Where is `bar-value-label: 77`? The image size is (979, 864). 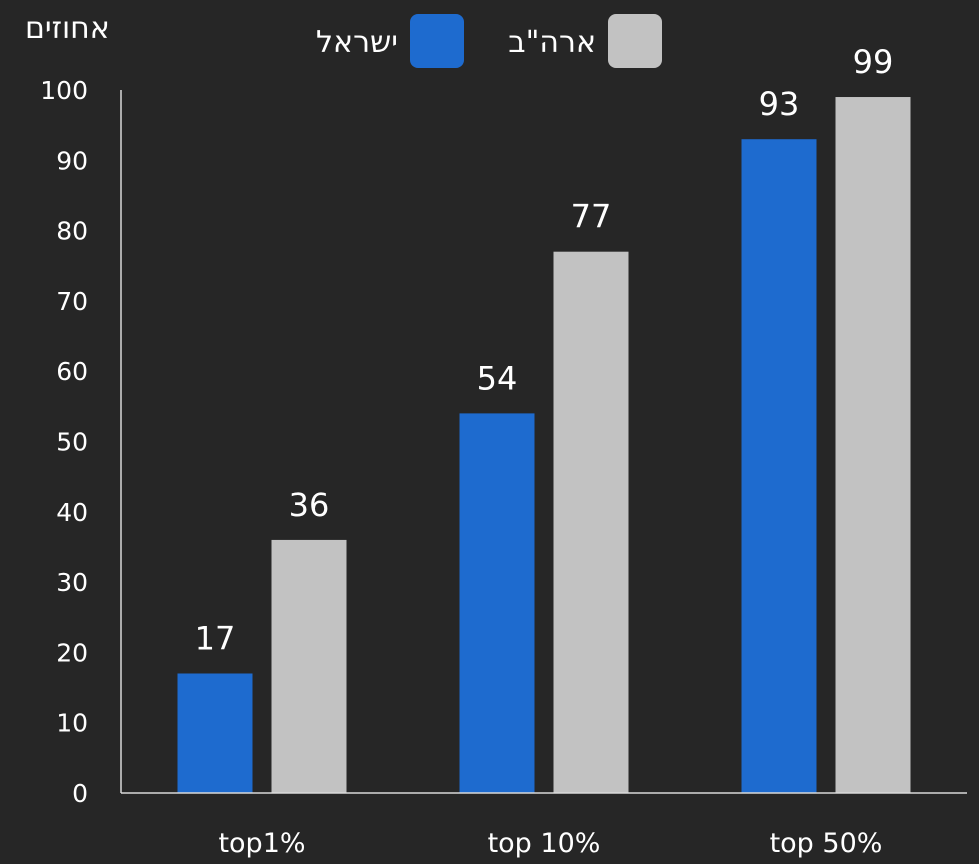
bar-value-label: 77 is located at coordinates (591, 217).